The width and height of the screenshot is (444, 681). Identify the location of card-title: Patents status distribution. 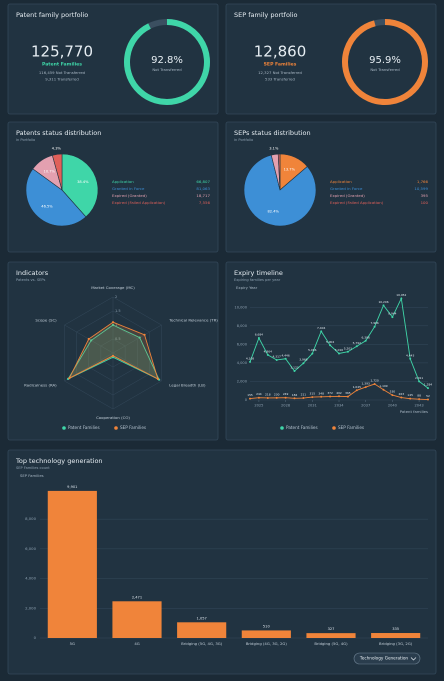
(58, 133).